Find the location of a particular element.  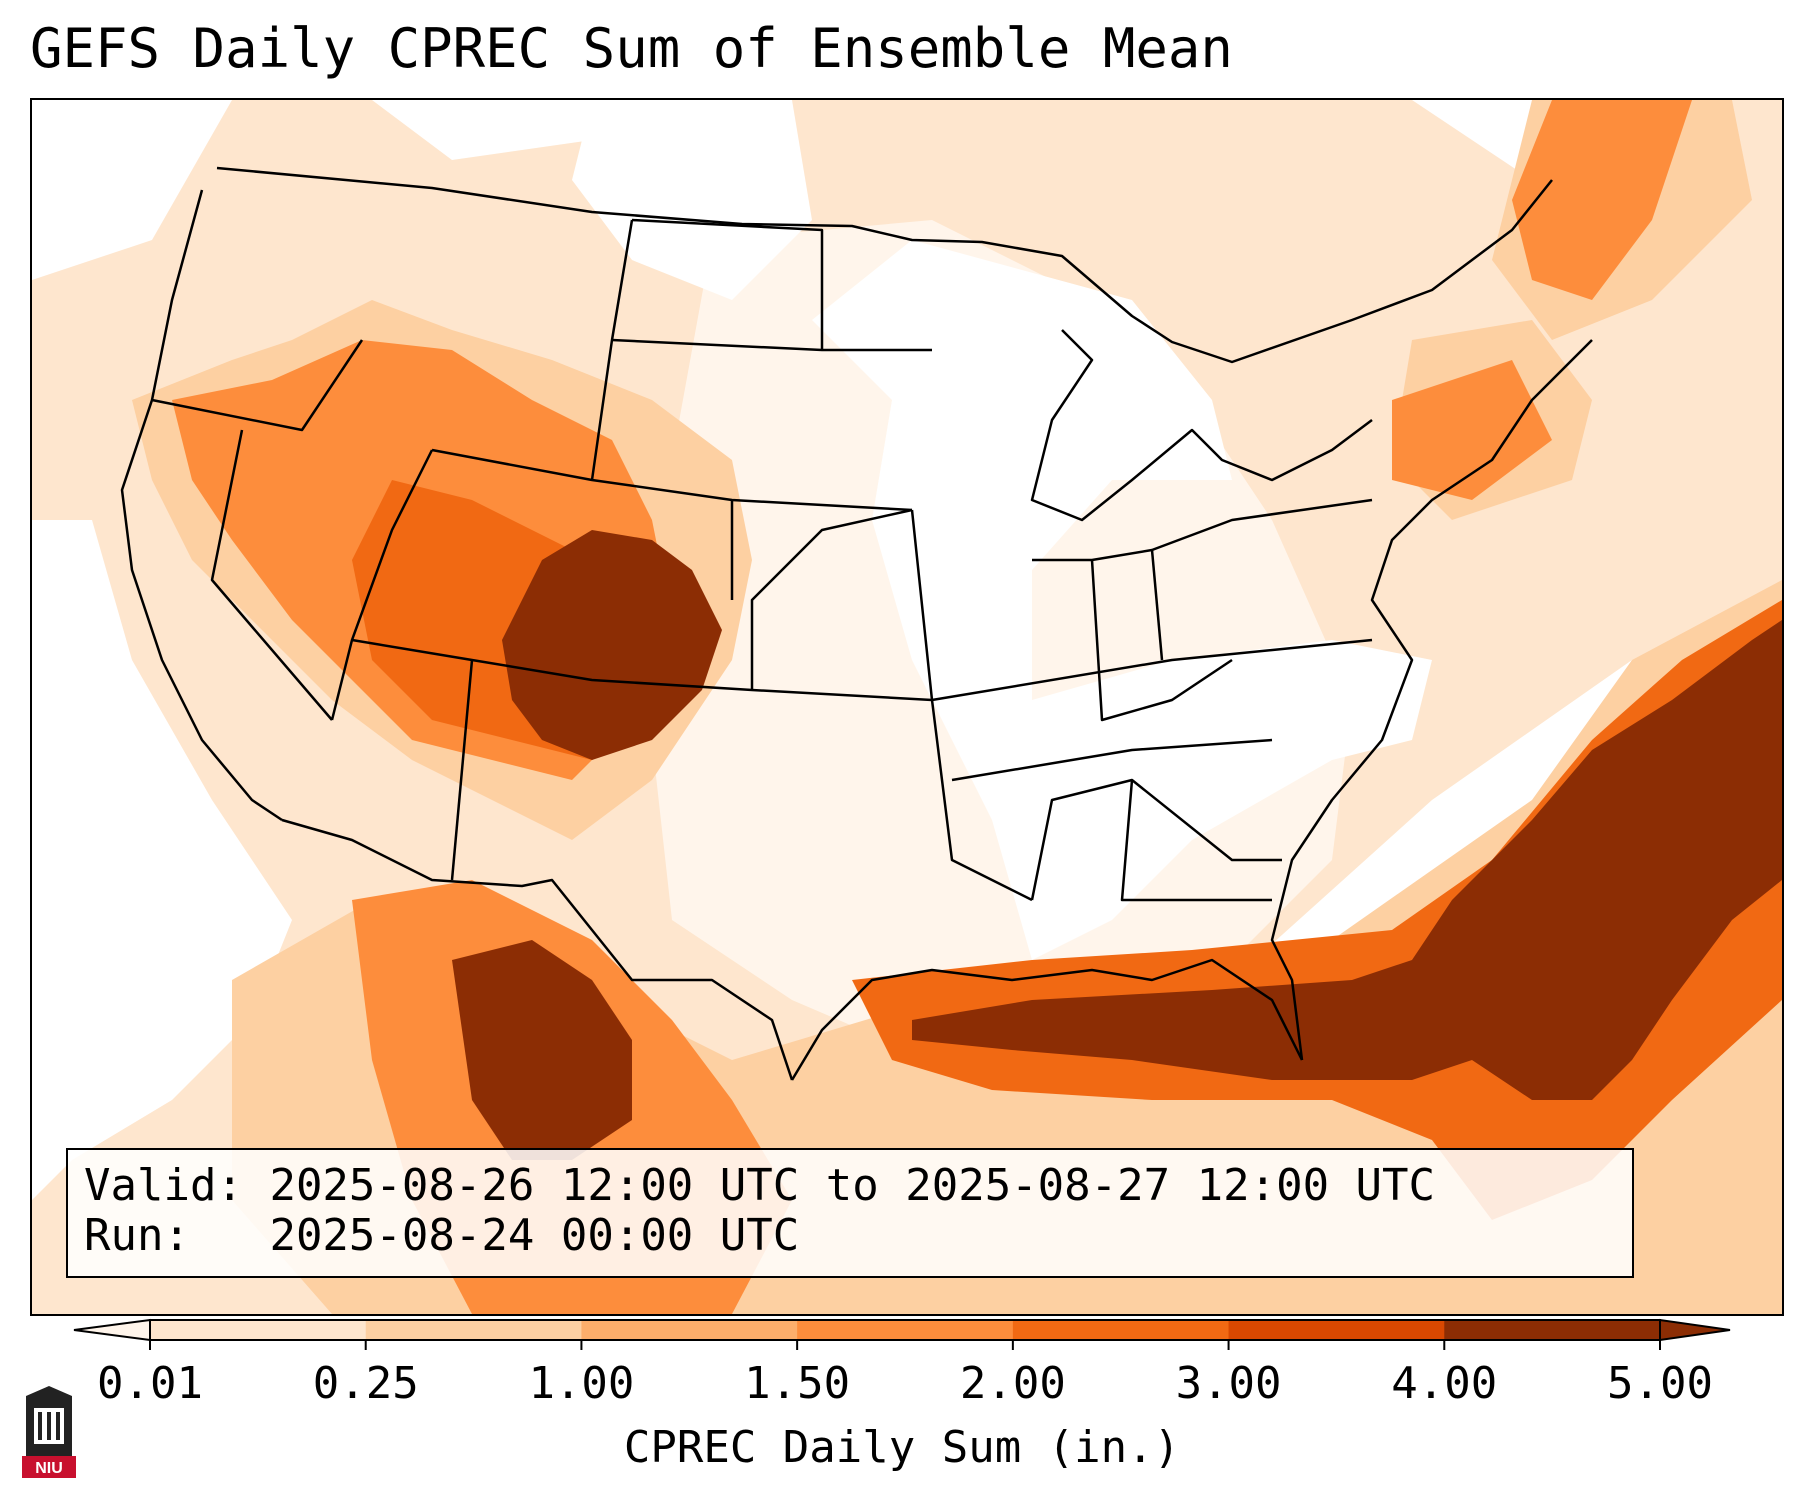

colorbar-outline is located at coordinates (905, 1330).